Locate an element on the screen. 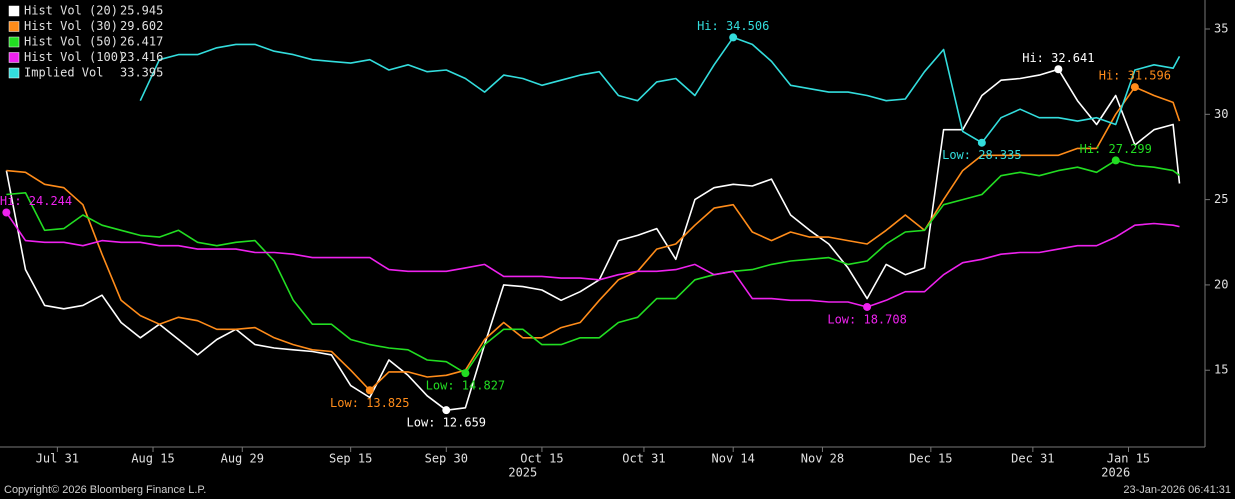 The width and height of the screenshot is (1235, 499). legend-value: 25.945 is located at coordinates (141, 11).